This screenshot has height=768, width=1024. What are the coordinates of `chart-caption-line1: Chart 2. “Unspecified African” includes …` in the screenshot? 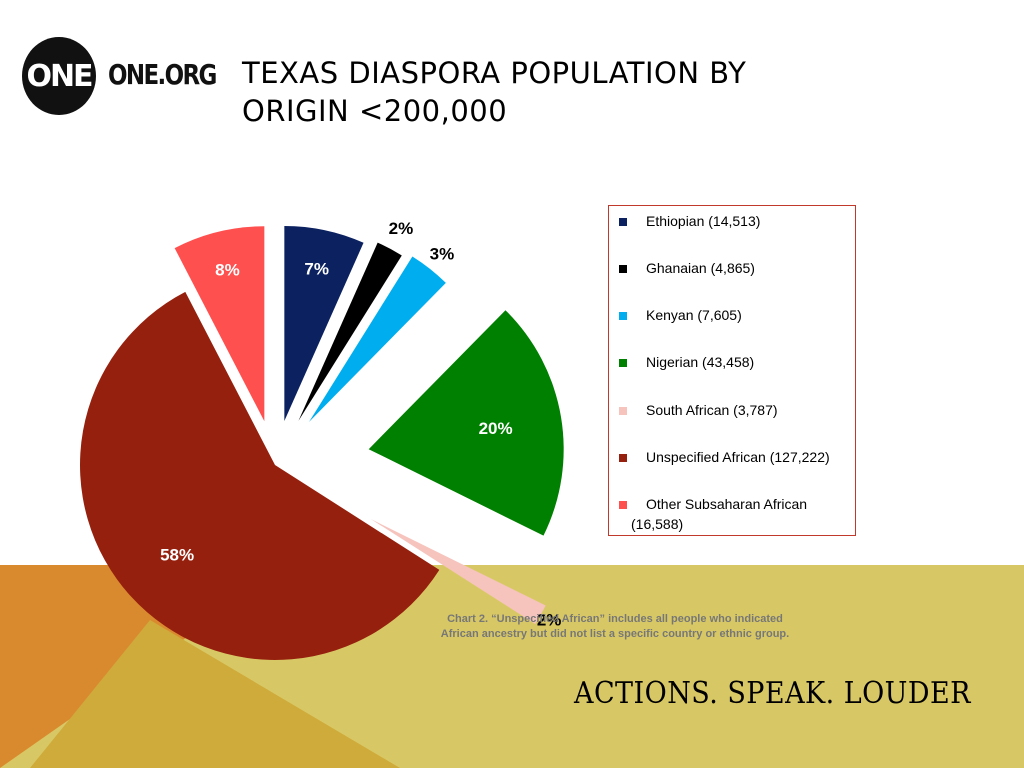 It's located at (615, 619).